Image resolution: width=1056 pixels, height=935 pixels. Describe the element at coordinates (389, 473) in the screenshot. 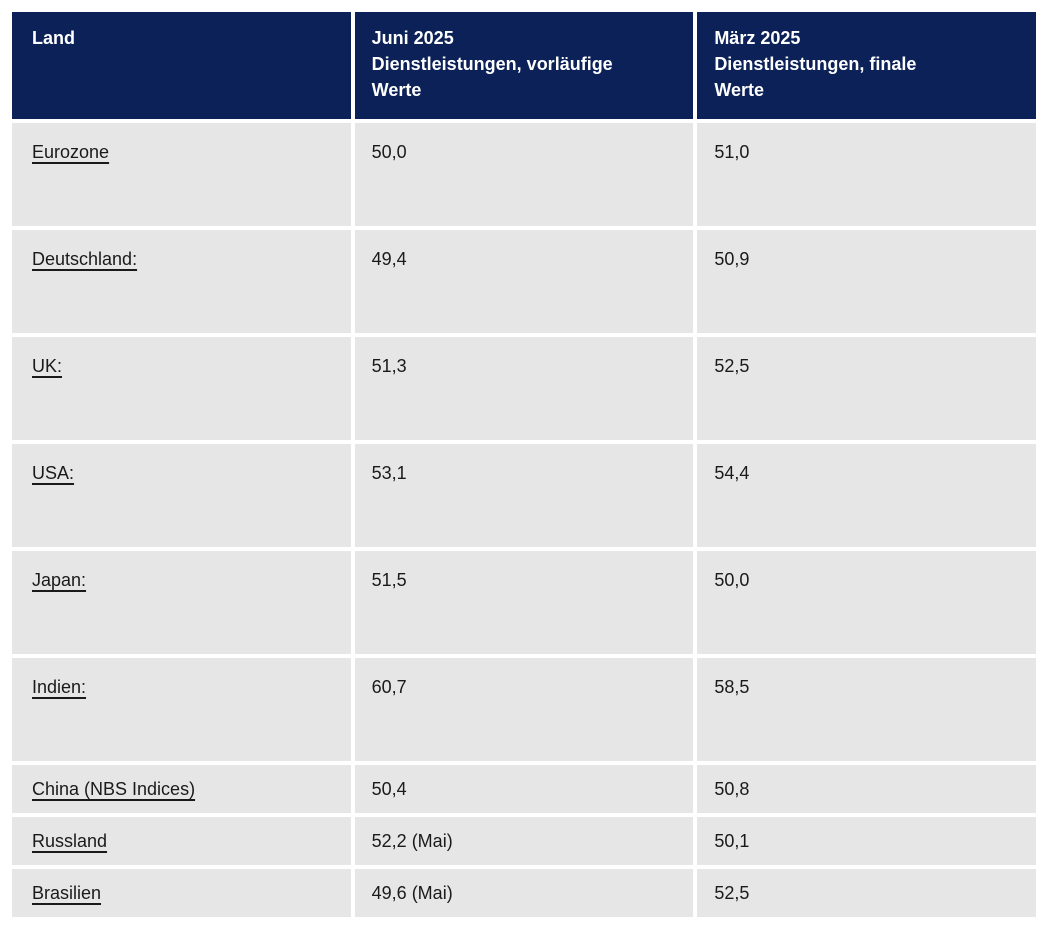

I see `juni-value: 53,1` at that location.